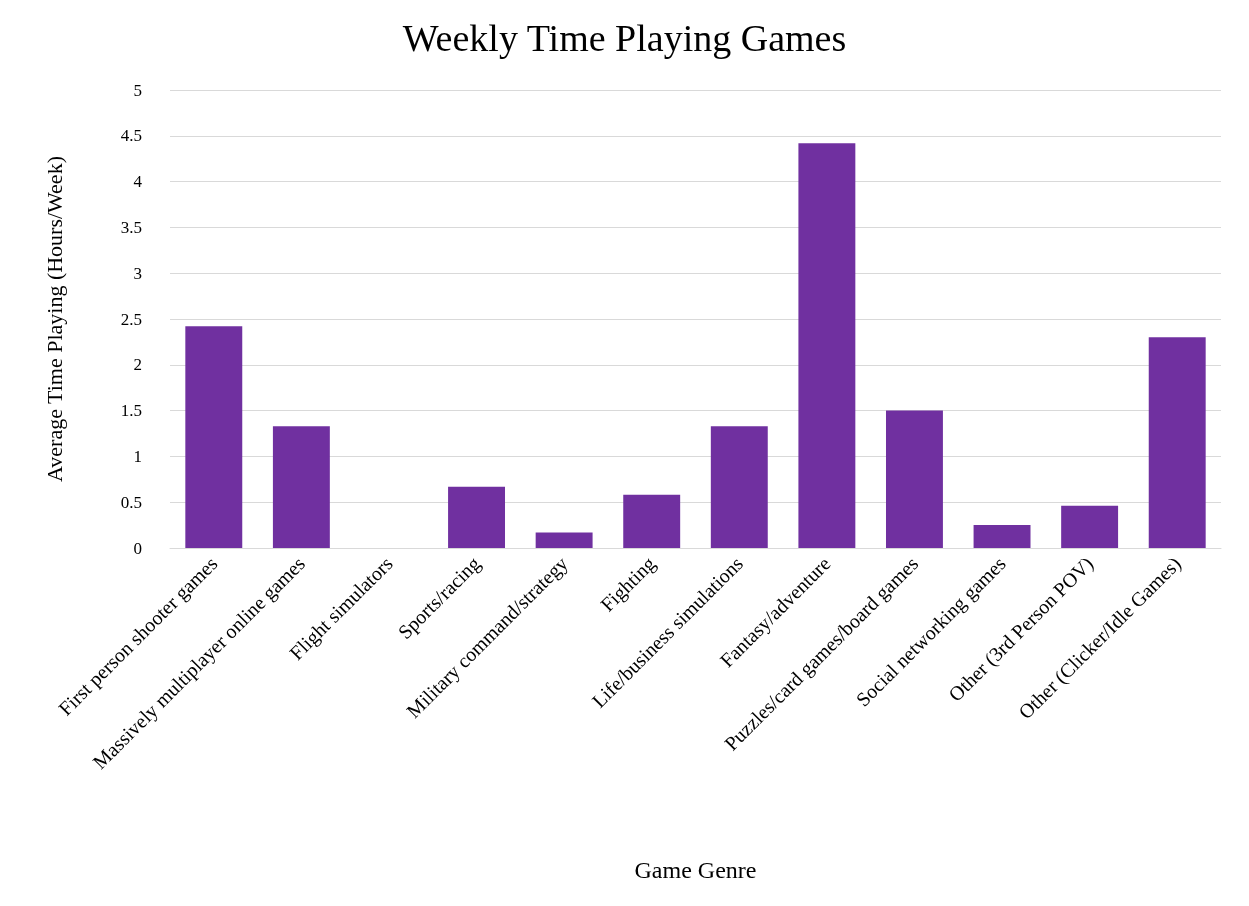 This screenshot has width=1249, height=906. I want to click on y-tick-label: 4, so click(138, 182).